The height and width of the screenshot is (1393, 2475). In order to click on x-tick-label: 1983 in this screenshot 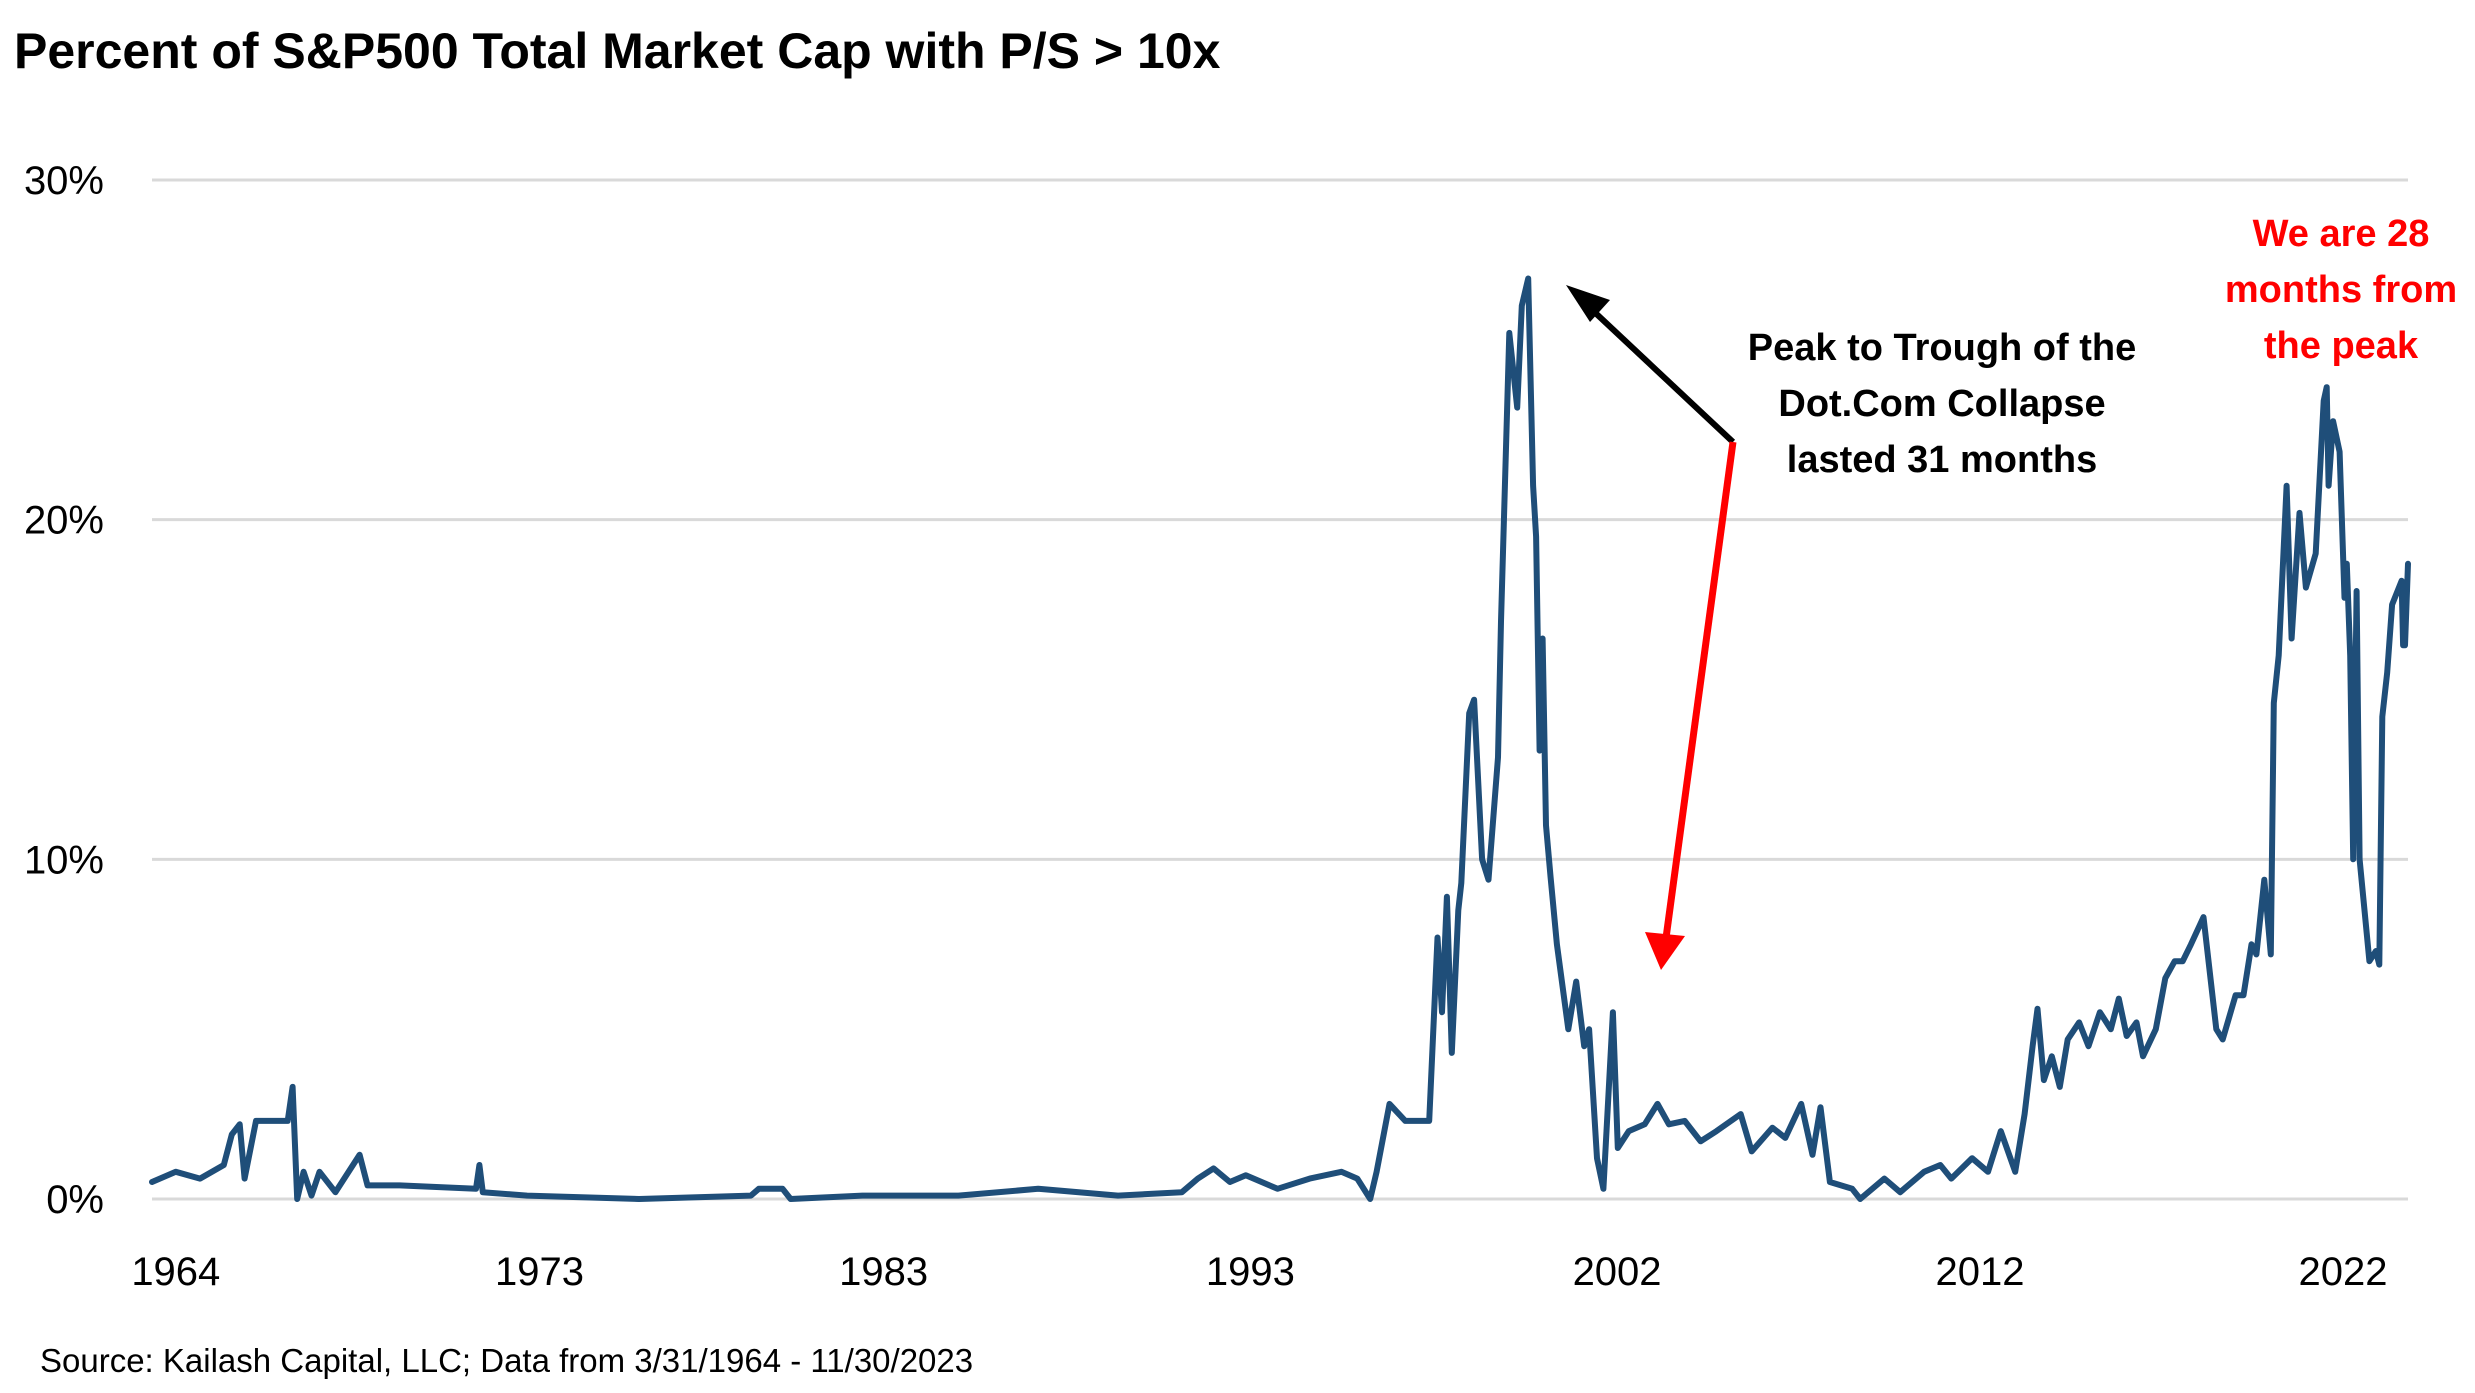, I will do `click(883, 1272)`.